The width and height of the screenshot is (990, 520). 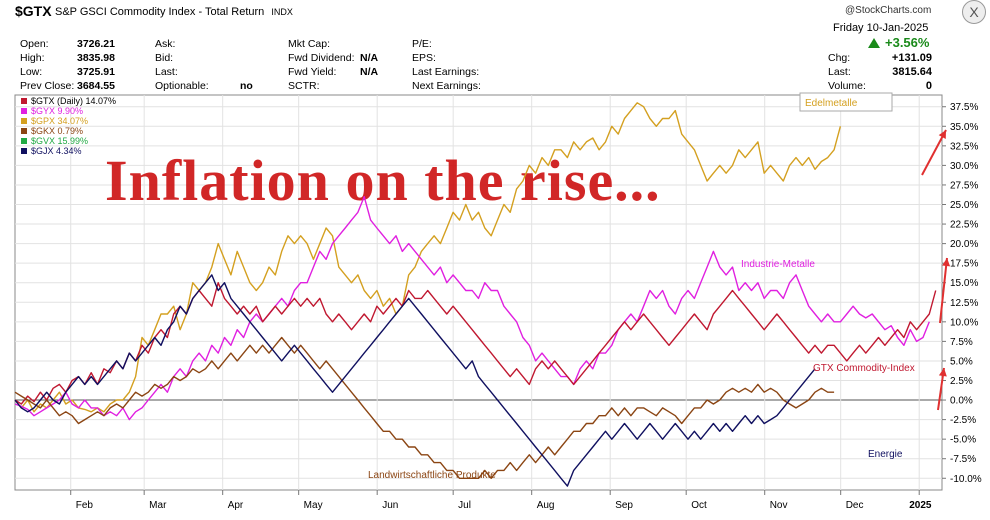 What do you see at coordinates (874, 43) in the screenshot?
I see `up-arrow-icon` at bounding box center [874, 43].